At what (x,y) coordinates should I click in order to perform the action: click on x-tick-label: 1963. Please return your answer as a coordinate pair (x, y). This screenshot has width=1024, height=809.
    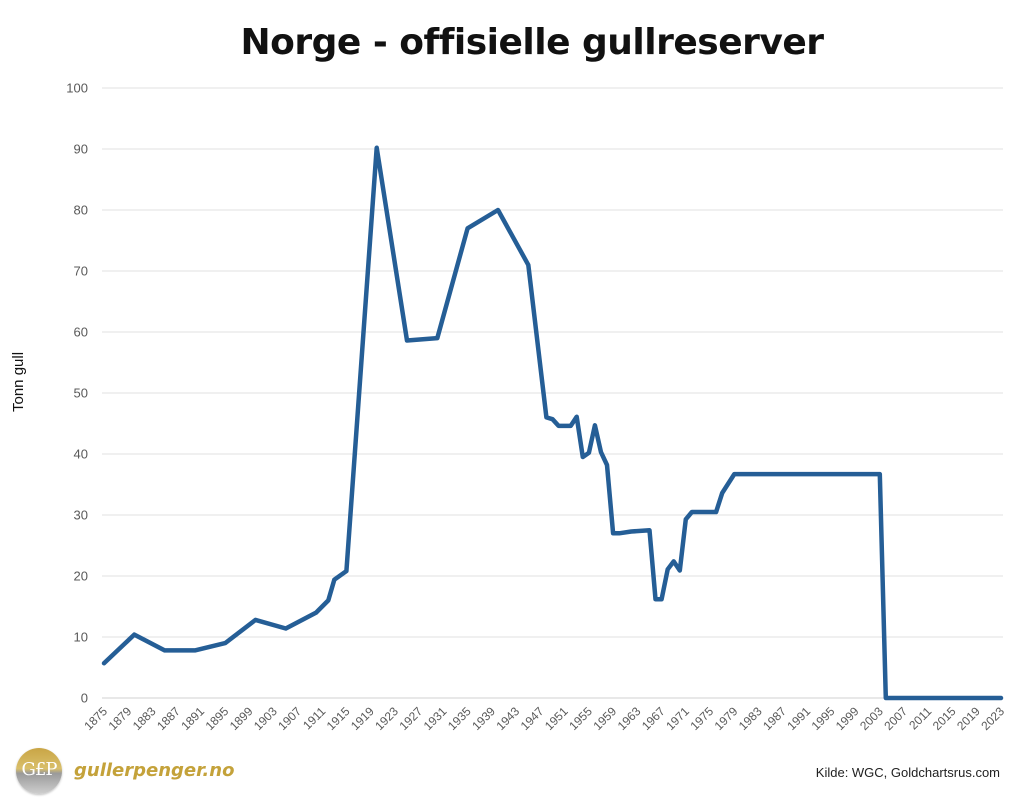
    Looking at the image, I should click on (629, 718).